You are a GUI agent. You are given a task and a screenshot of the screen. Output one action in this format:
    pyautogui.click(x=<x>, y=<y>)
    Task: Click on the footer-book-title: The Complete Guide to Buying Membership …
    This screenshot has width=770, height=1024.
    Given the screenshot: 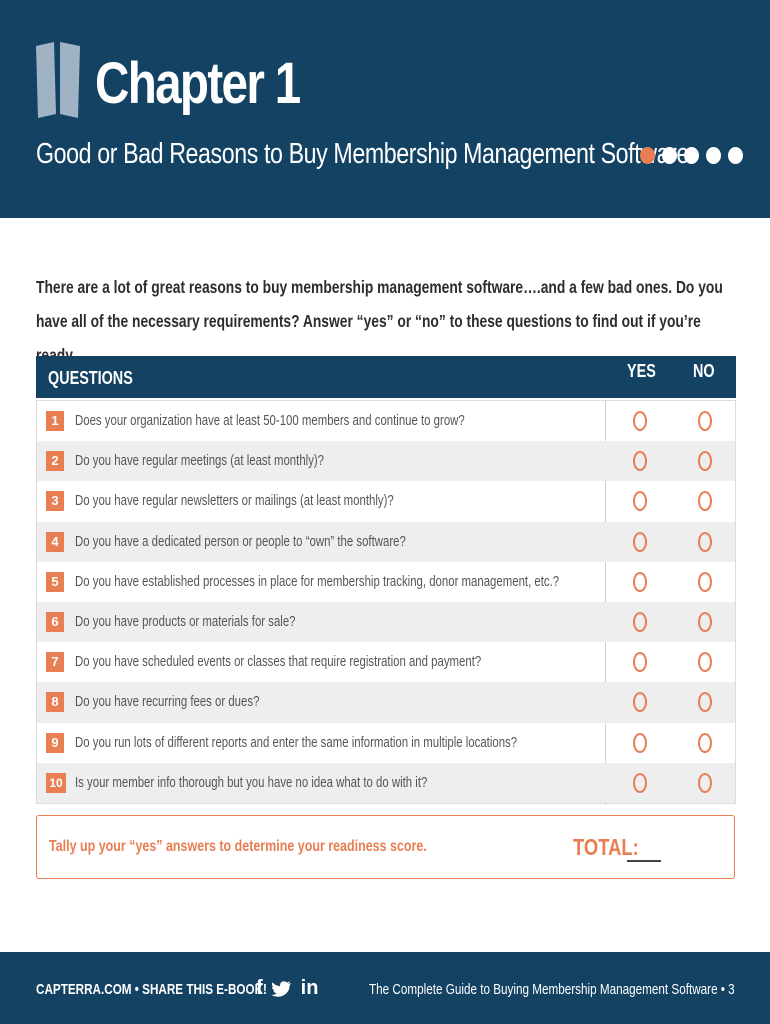 What is the action you would take?
    pyautogui.click(x=552, y=989)
    